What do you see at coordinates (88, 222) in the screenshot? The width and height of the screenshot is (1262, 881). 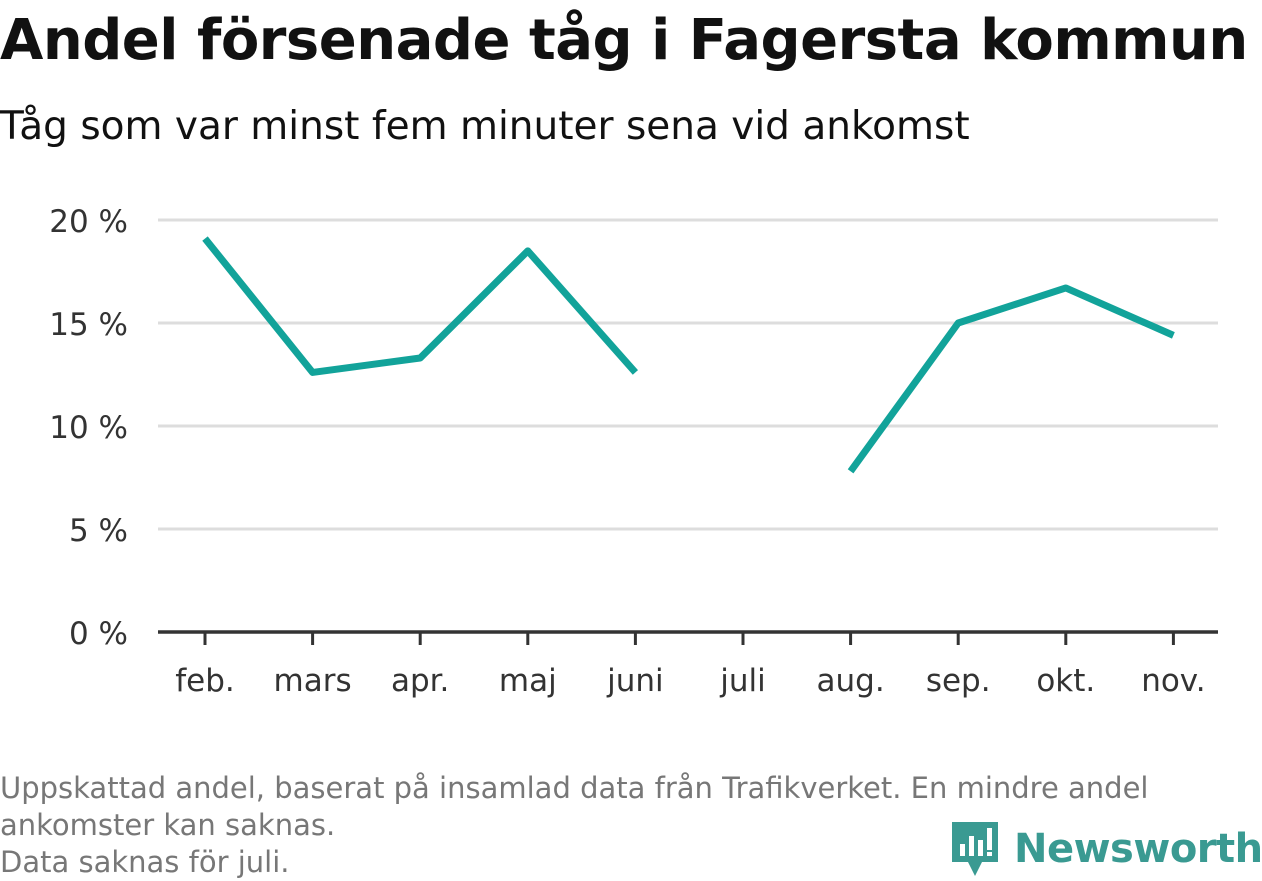 I see `y-tick-label: 20 %` at bounding box center [88, 222].